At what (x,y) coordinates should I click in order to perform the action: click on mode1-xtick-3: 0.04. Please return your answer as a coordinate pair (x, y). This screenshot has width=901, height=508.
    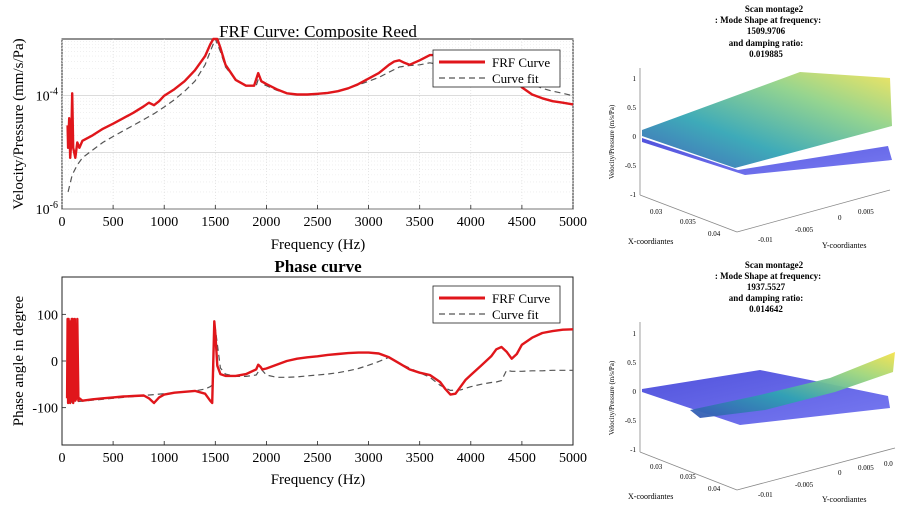
    Looking at the image, I should click on (714, 234).